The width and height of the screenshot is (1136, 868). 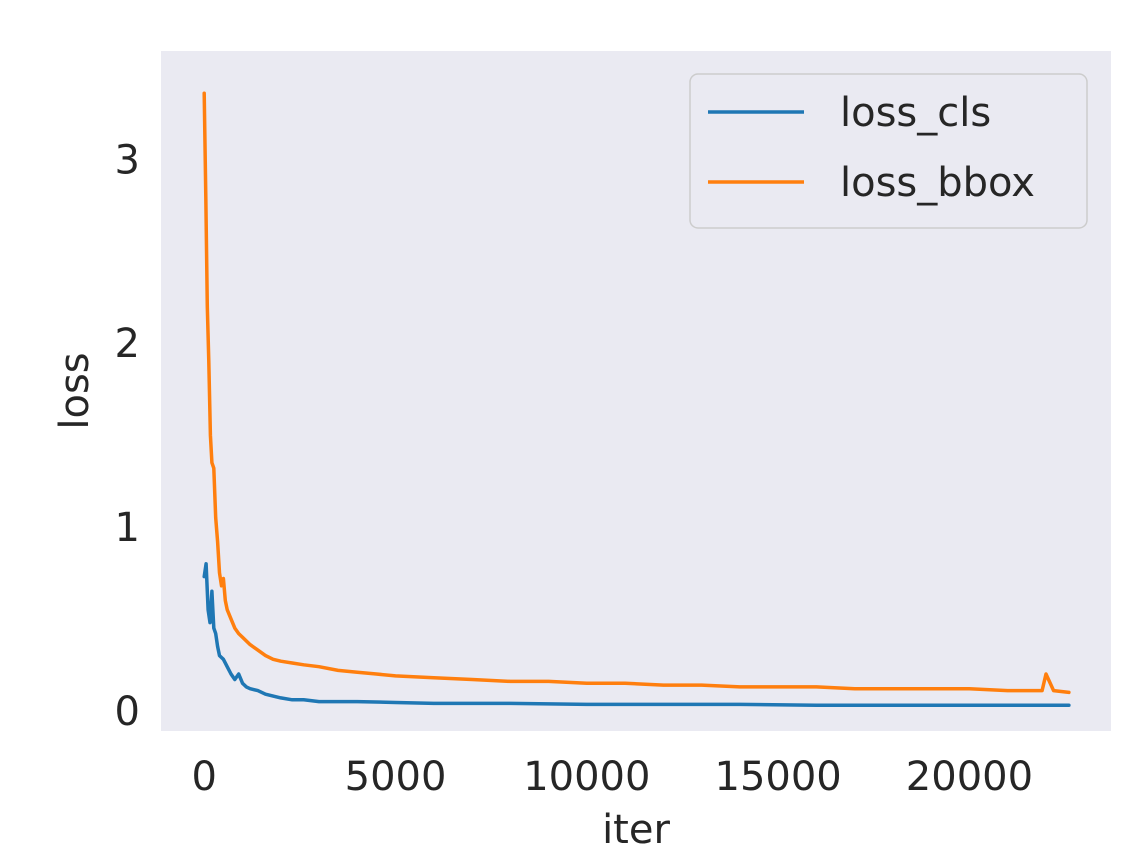 What do you see at coordinates (636, 635) in the screenshot?
I see `series-line-loss-cls` at bounding box center [636, 635].